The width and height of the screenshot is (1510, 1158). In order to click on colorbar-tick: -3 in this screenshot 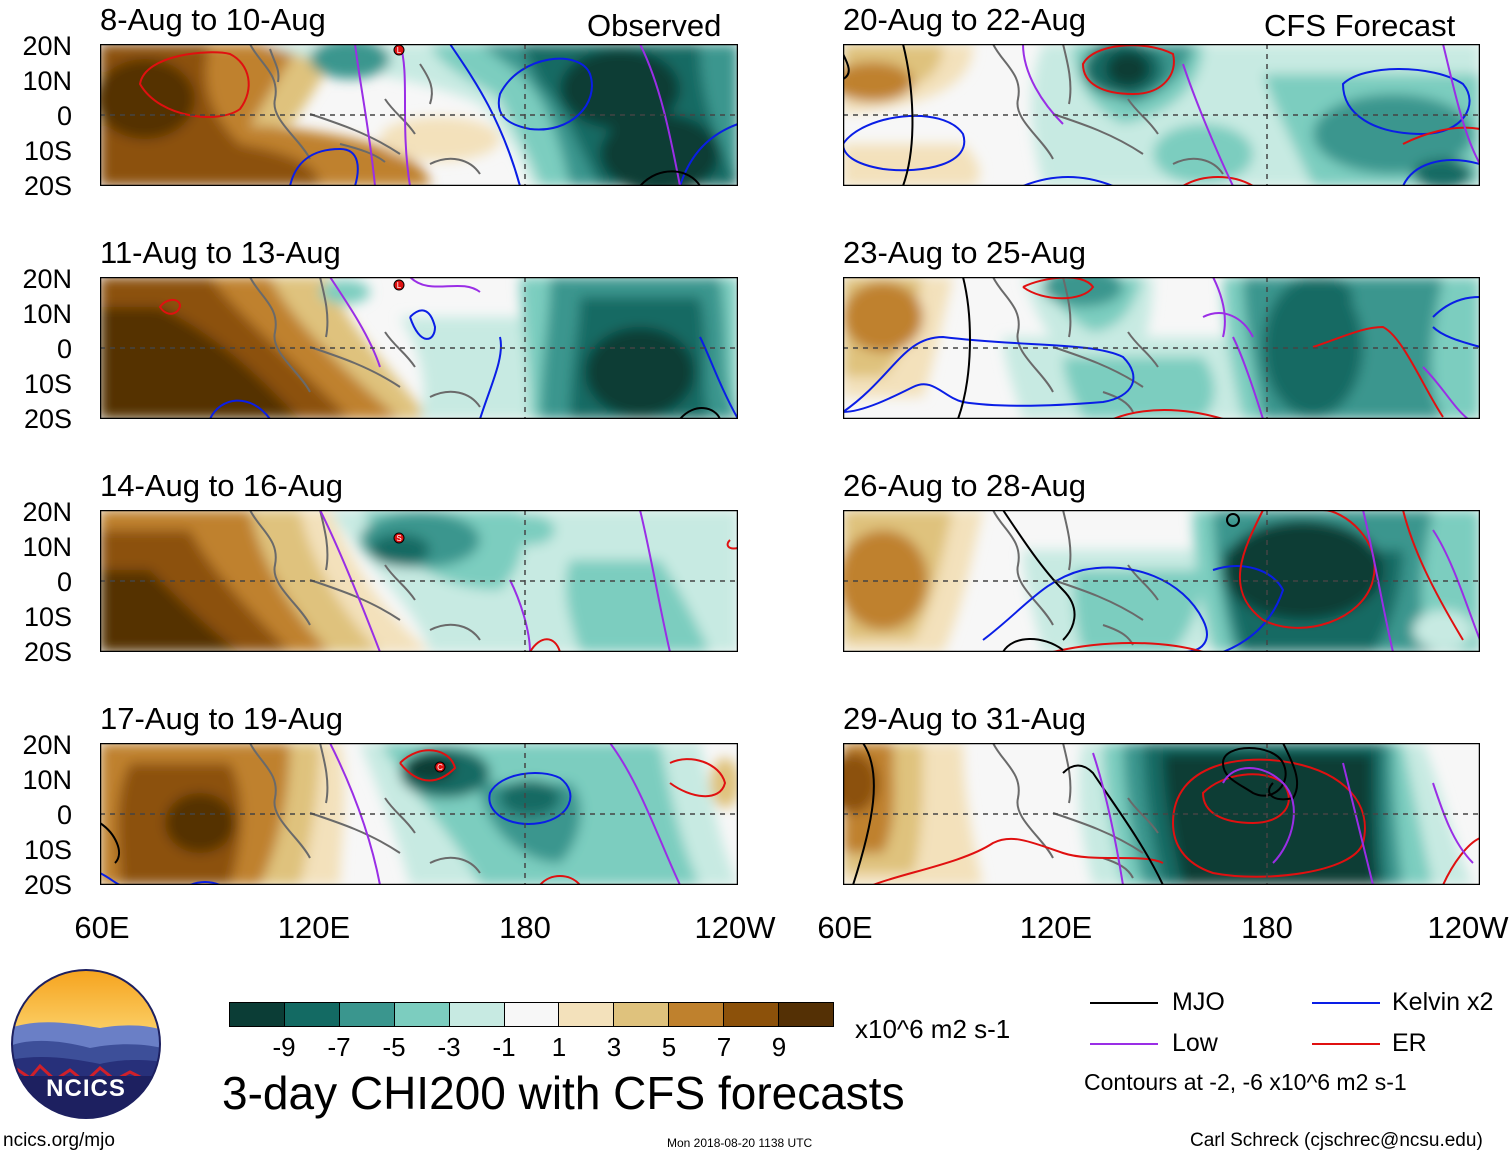, I will do `click(449, 1047)`.